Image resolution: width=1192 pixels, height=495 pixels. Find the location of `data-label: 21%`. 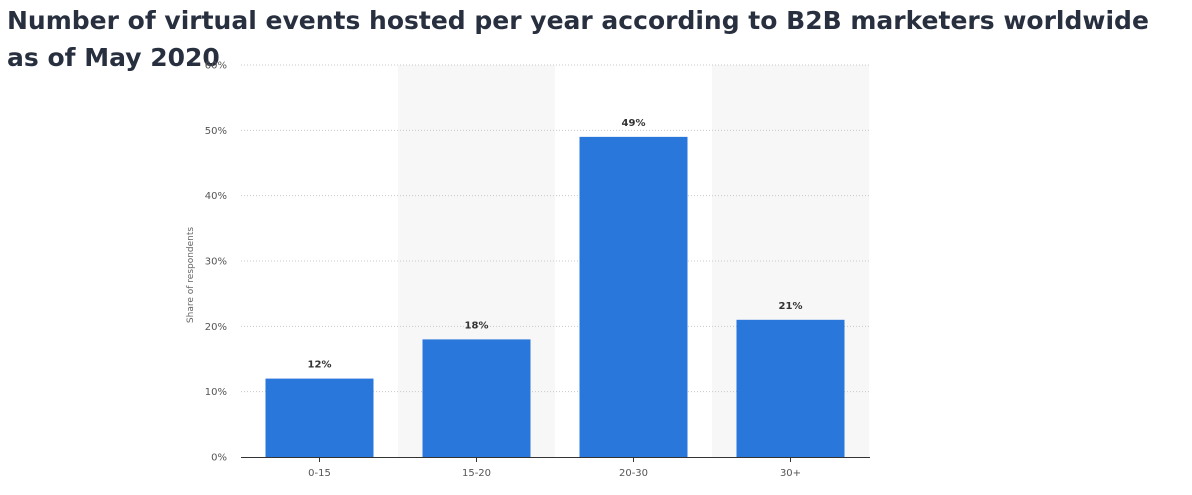

data-label: 21% is located at coordinates (791, 306).